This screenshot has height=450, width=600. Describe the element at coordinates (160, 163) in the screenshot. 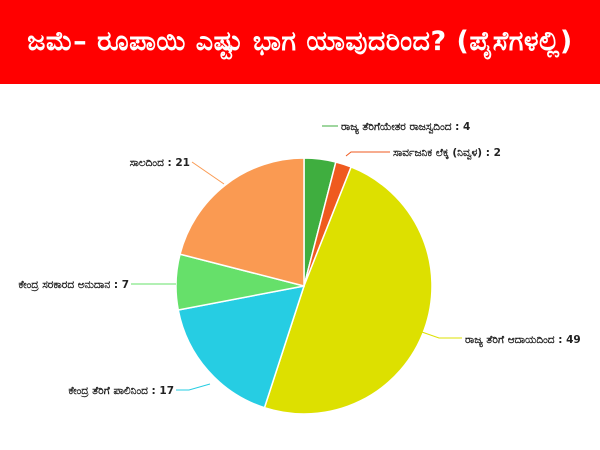

I see `slice-label: ಸಾಲದಿಂದ : 21` at that location.